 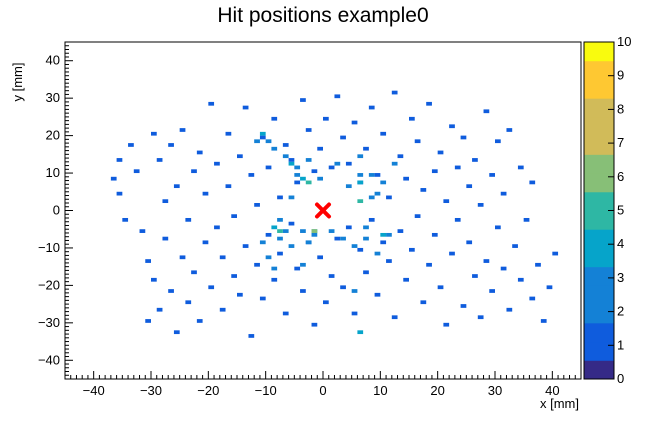 What do you see at coordinates (620, 243) in the screenshot?
I see `colorbar-tick-label: 4` at bounding box center [620, 243].